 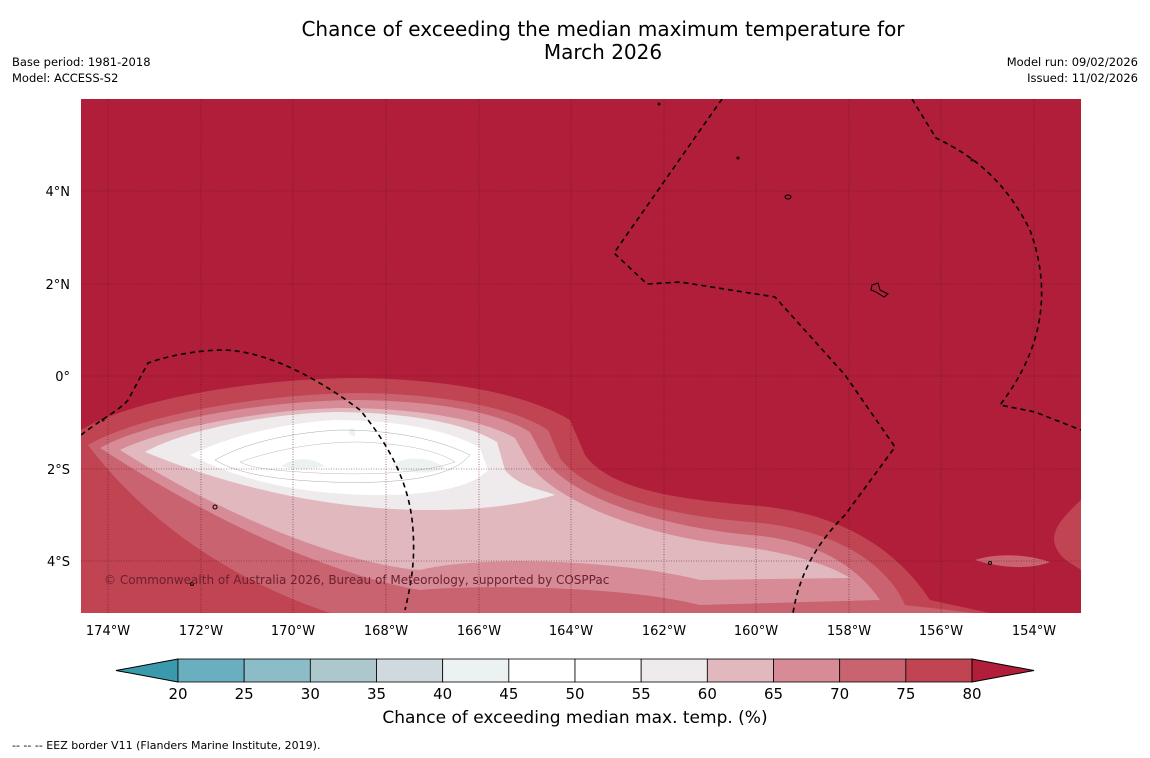 What do you see at coordinates (1003, 670) in the screenshot?
I see `colorbar-extend-high` at bounding box center [1003, 670].